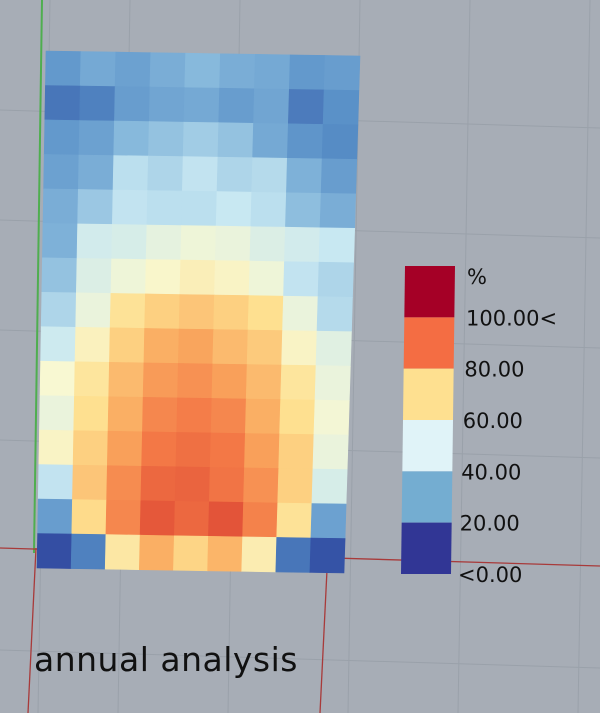 The image size is (600, 713). I want to click on caption: annual analysis, so click(166, 659).